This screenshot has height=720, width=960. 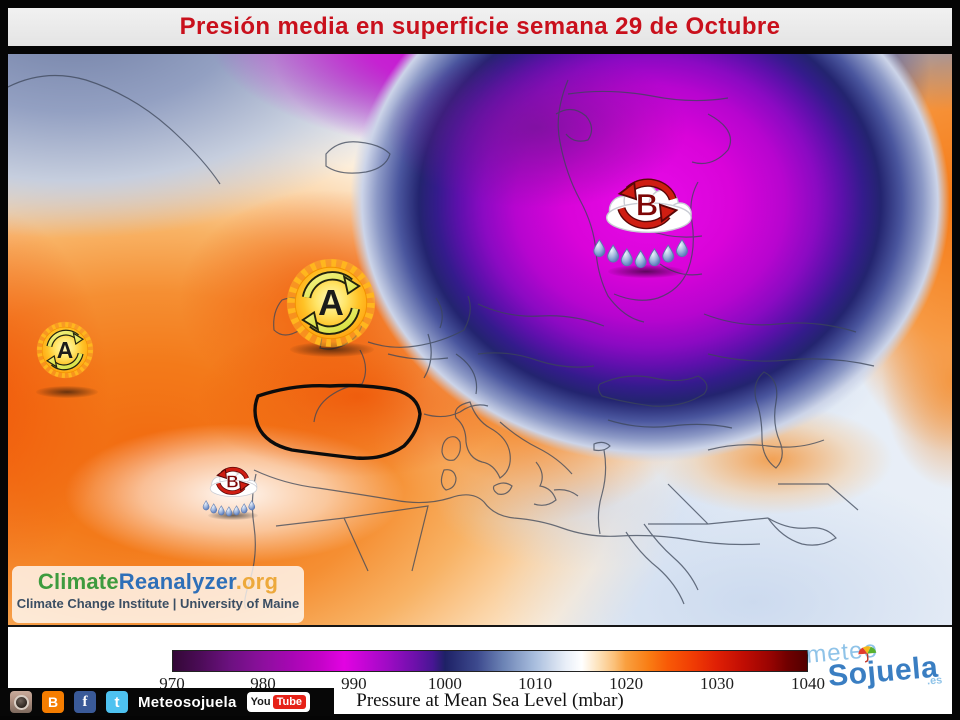 I want to click on social-strip: B f t Meteosojuela You Tube, so click(x=167, y=702).